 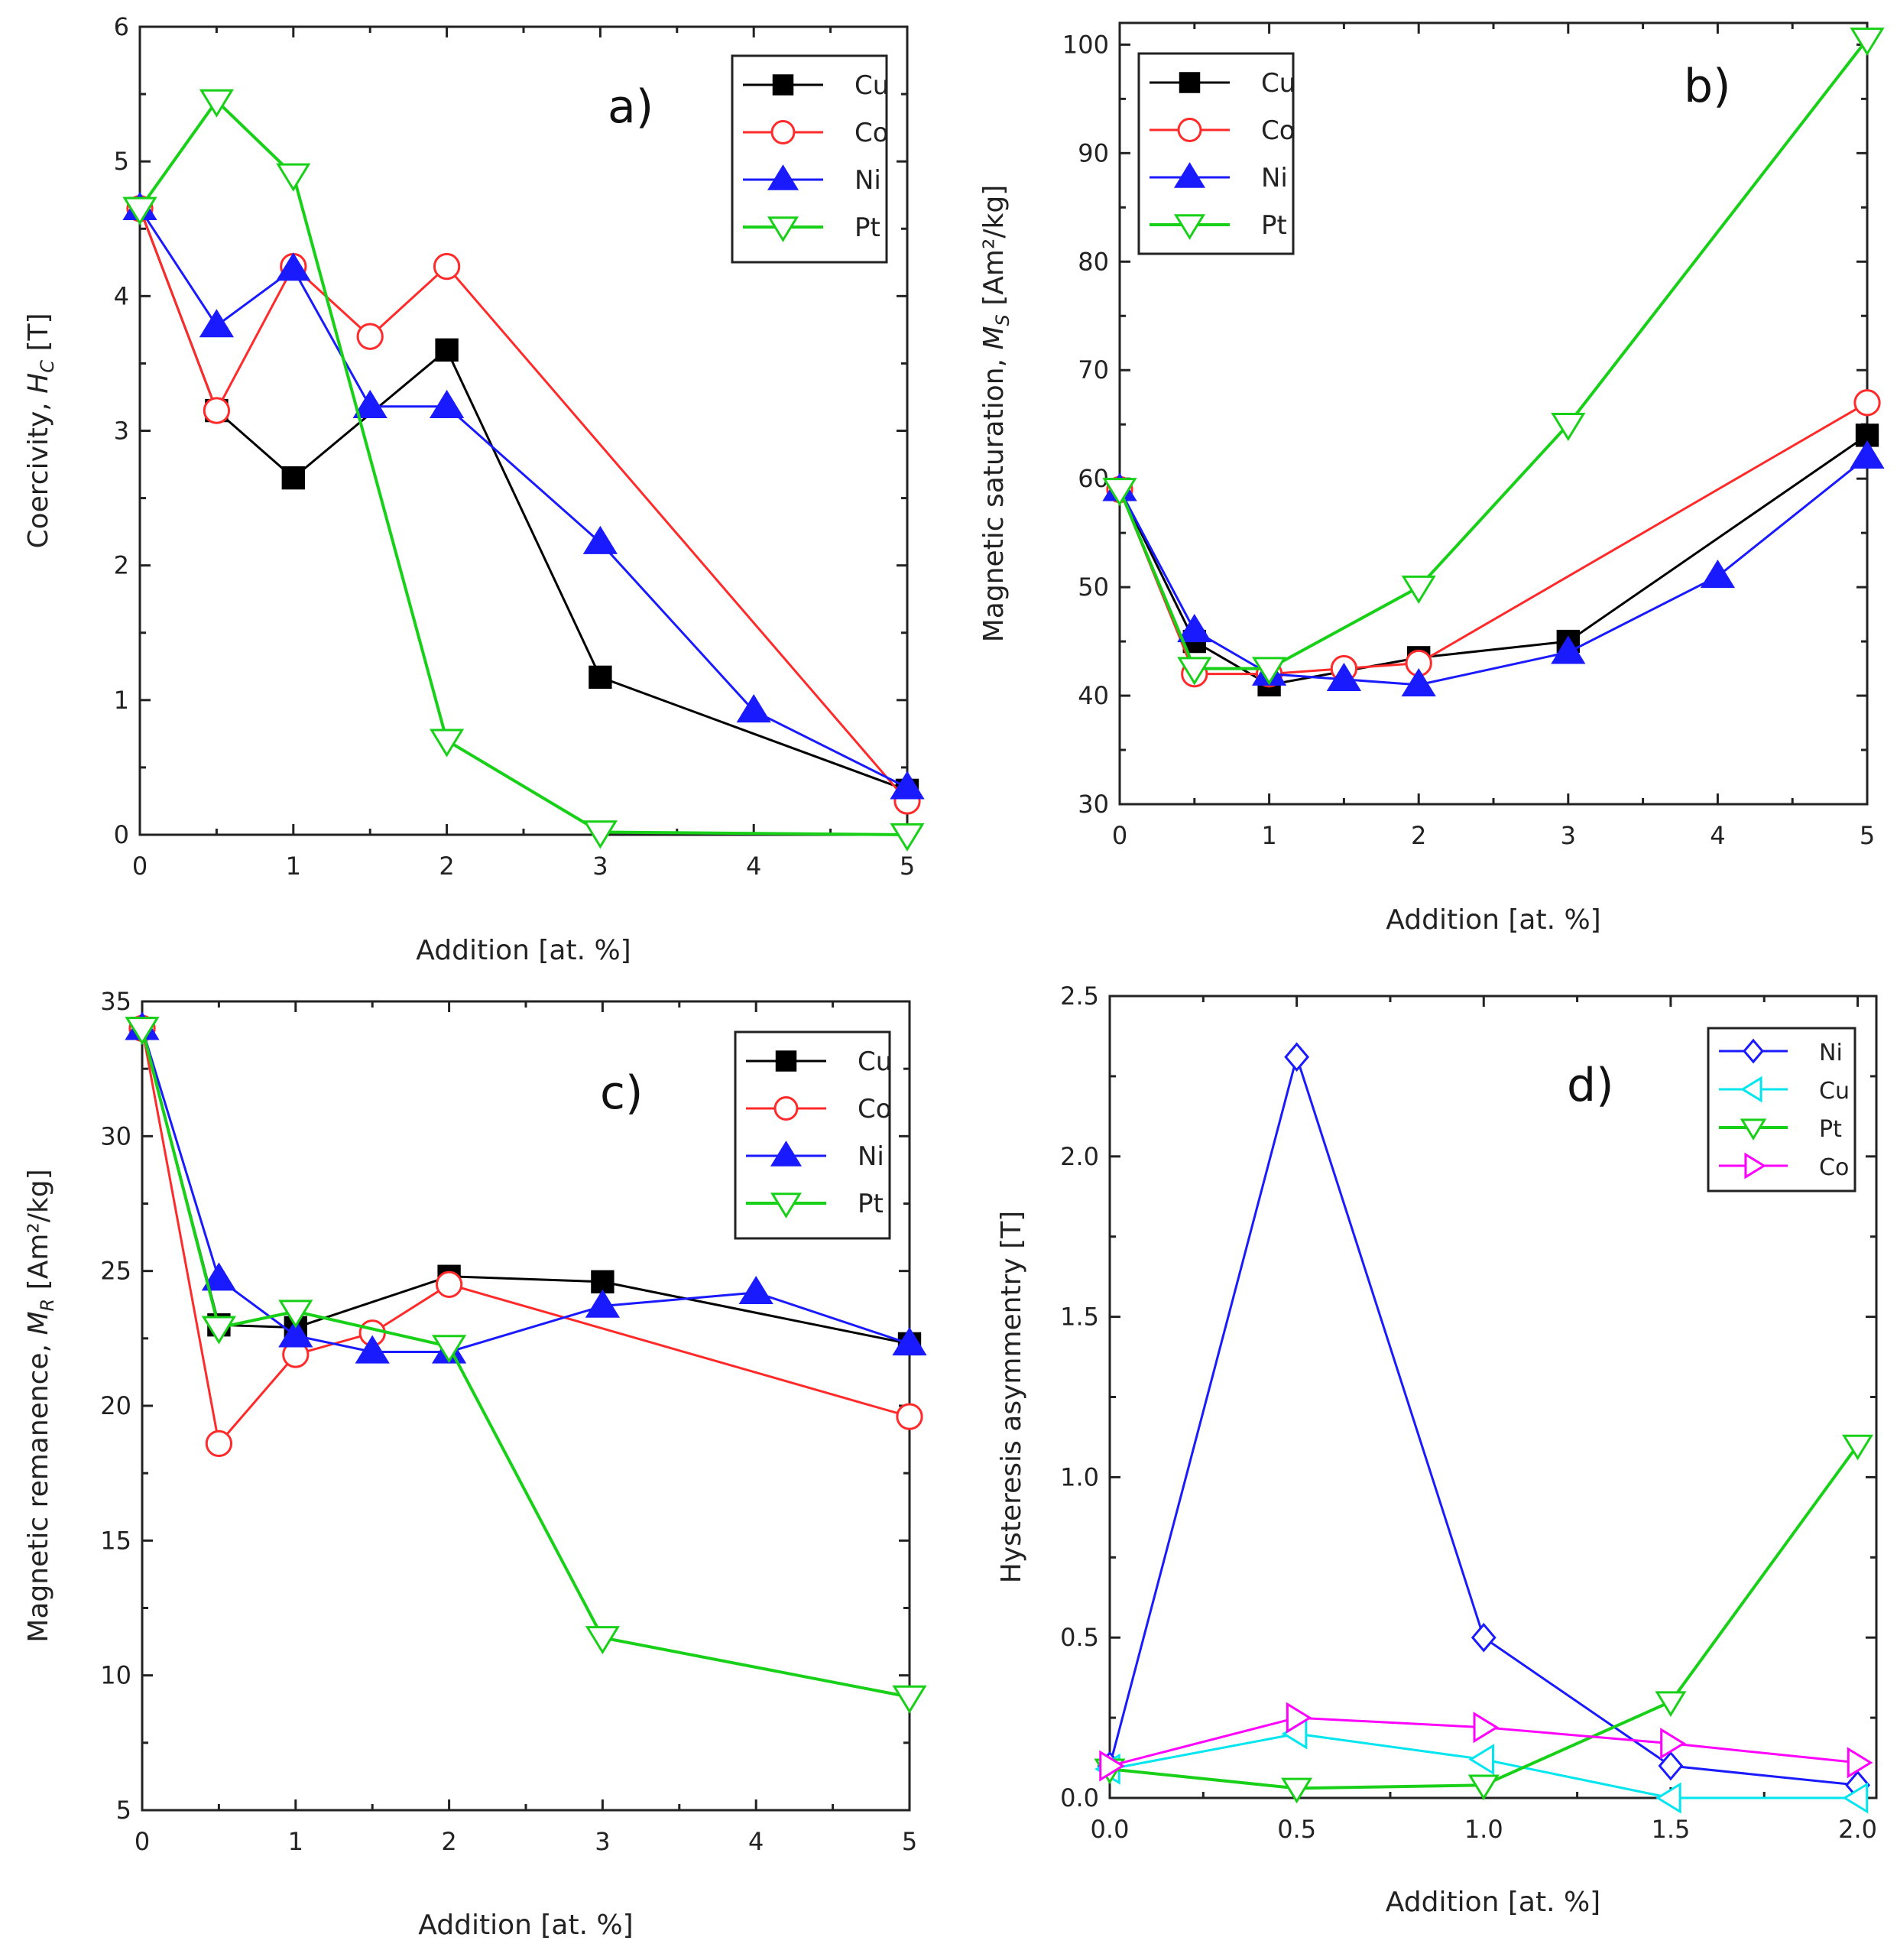 I want to click on y-axis-title-main: Hysteresis asymmentry [T], so click(x=1011, y=1397).